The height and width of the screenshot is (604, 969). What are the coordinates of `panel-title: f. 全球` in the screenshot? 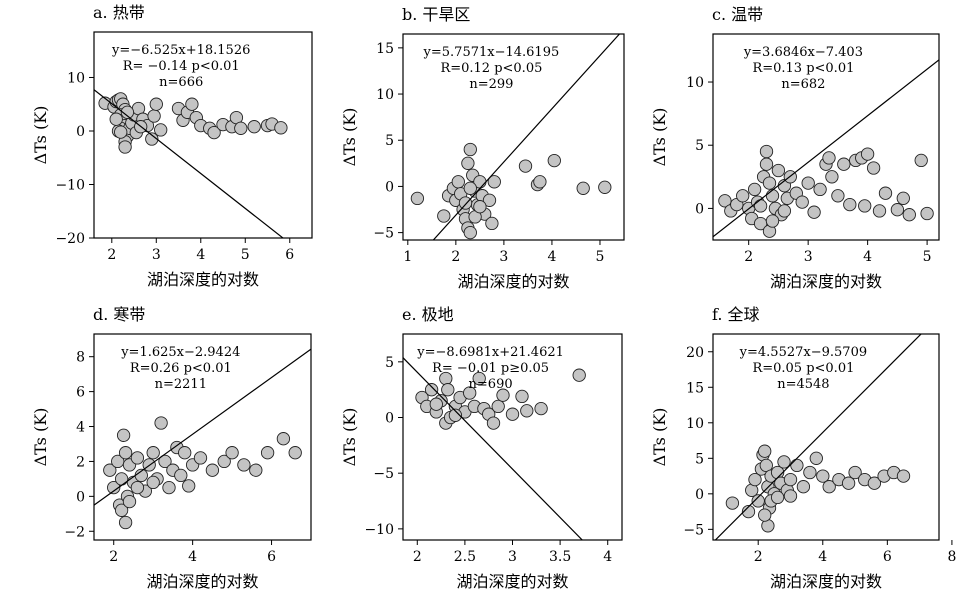 It's located at (736, 314).